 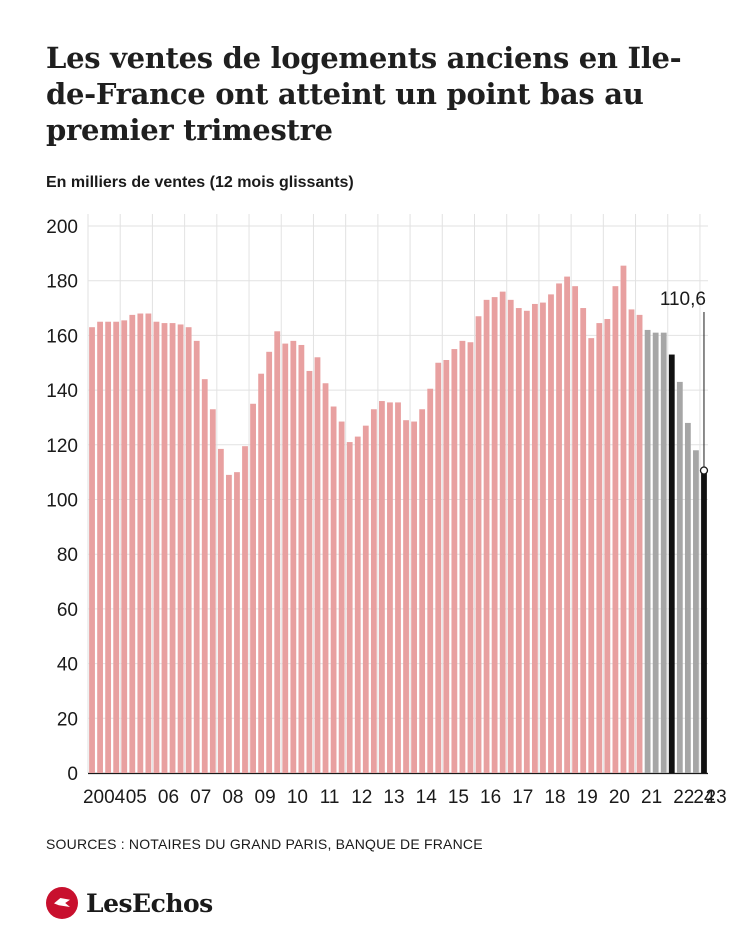 What do you see at coordinates (168, 797) in the screenshot?
I see `x-tick-label: 06` at bounding box center [168, 797].